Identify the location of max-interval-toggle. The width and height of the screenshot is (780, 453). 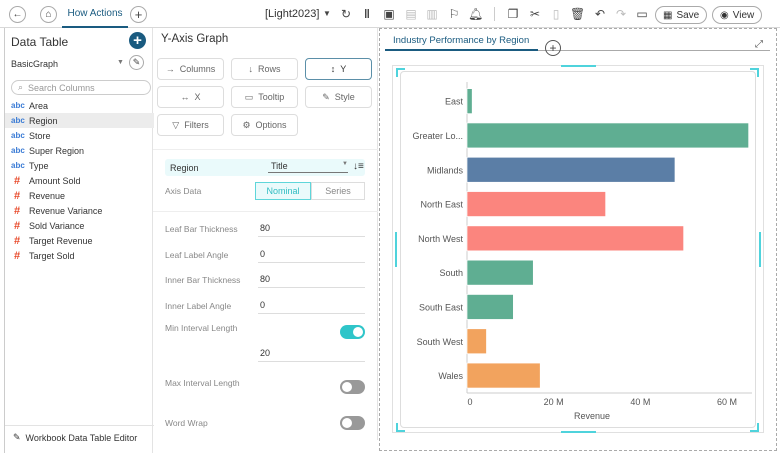
(352, 387).